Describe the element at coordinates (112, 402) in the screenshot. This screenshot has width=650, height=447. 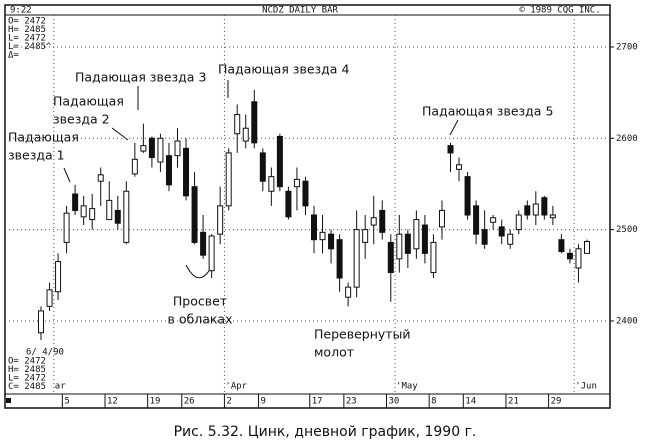
I see `x-tick-label: 12` at that location.